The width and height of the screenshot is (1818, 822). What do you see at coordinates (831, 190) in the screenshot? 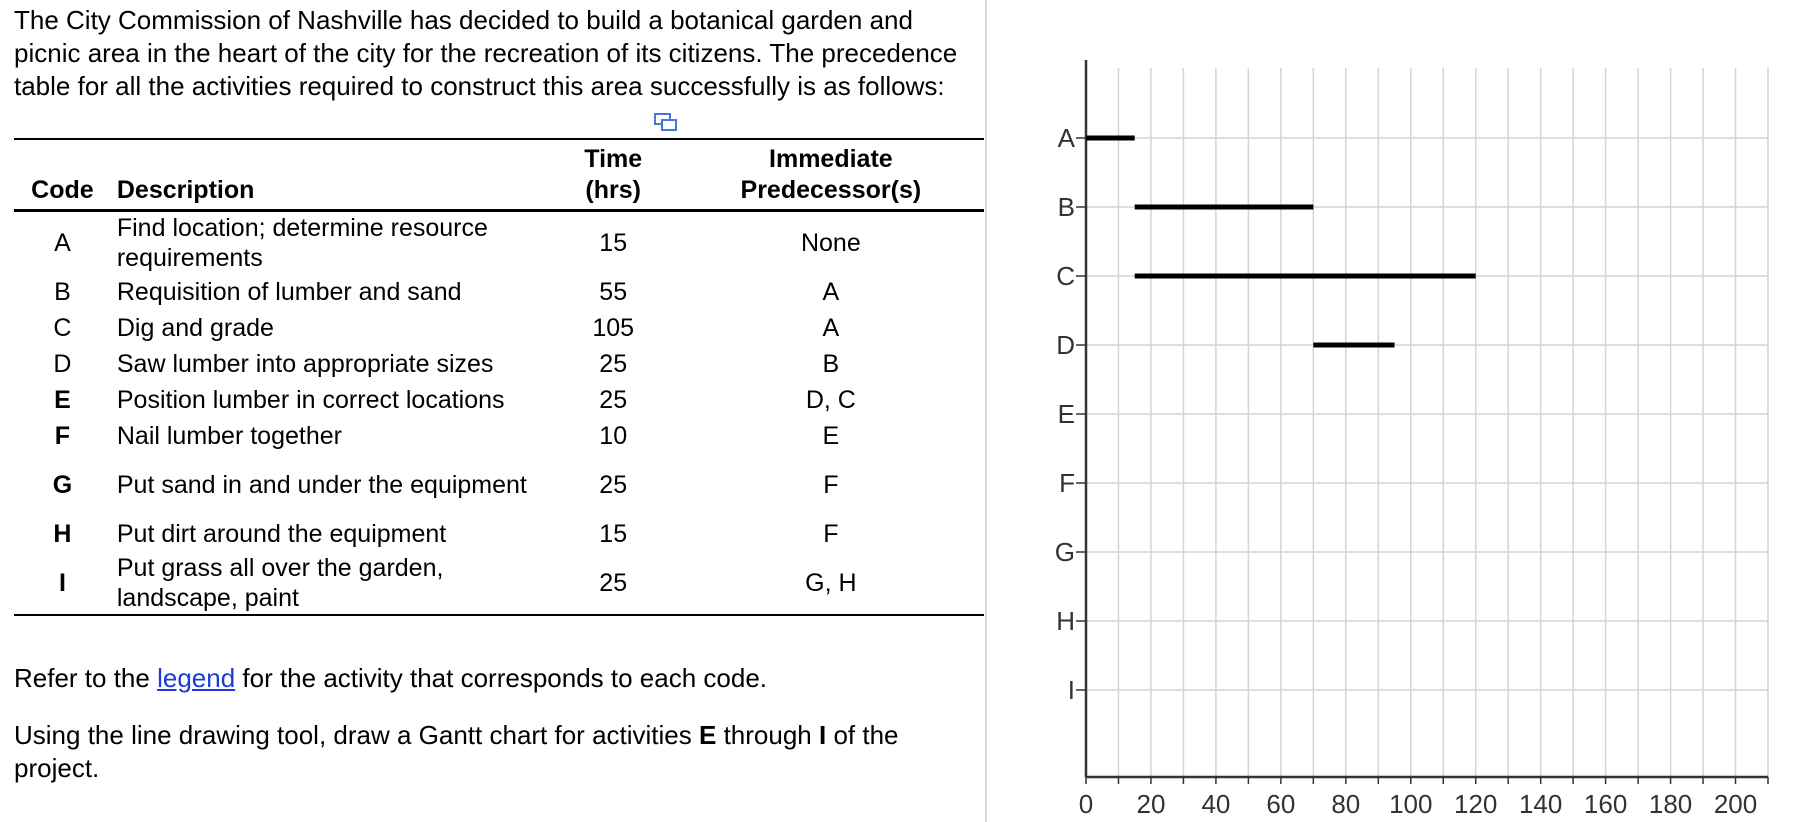
I see `header-pred-line2: Predecessor(s)` at bounding box center [831, 190].